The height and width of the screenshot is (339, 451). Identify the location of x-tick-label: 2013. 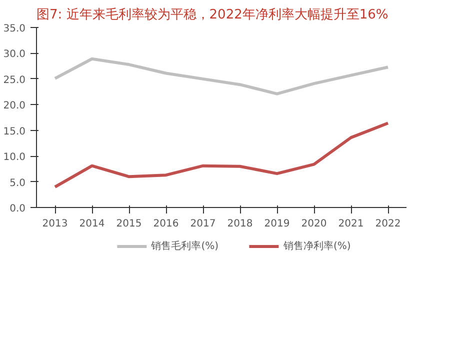
(55, 224).